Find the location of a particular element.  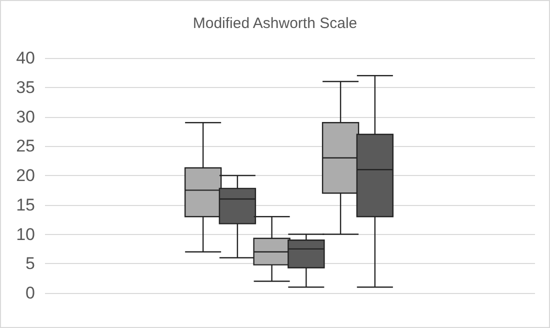

y-tick-label: 15 is located at coordinates (25, 204).